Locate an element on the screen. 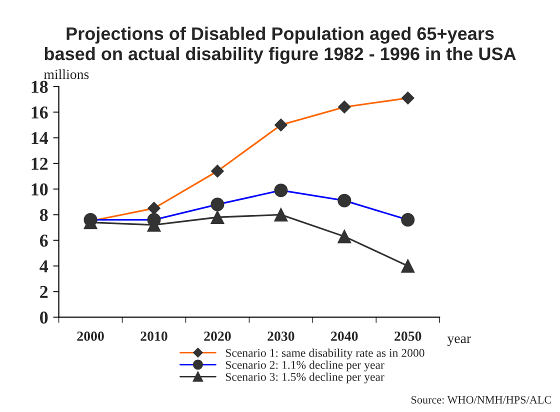 The height and width of the screenshot is (412, 560). legend-label: Scenario 3: 1.5% decline per year is located at coordinates (305, 378).